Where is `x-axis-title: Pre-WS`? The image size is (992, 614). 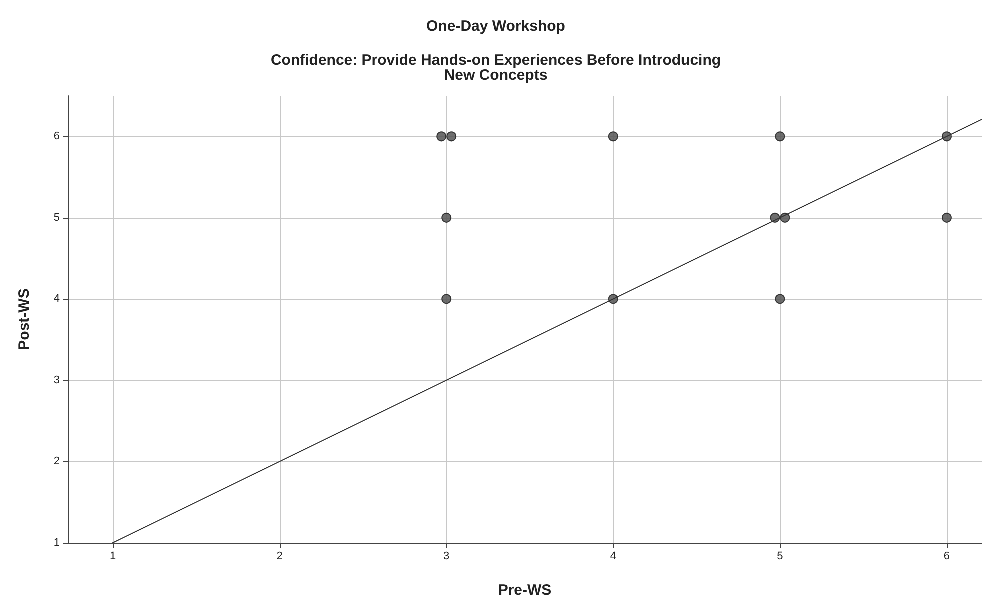
x-axis-title: Pre-WS is located at coordinates (525, 590).